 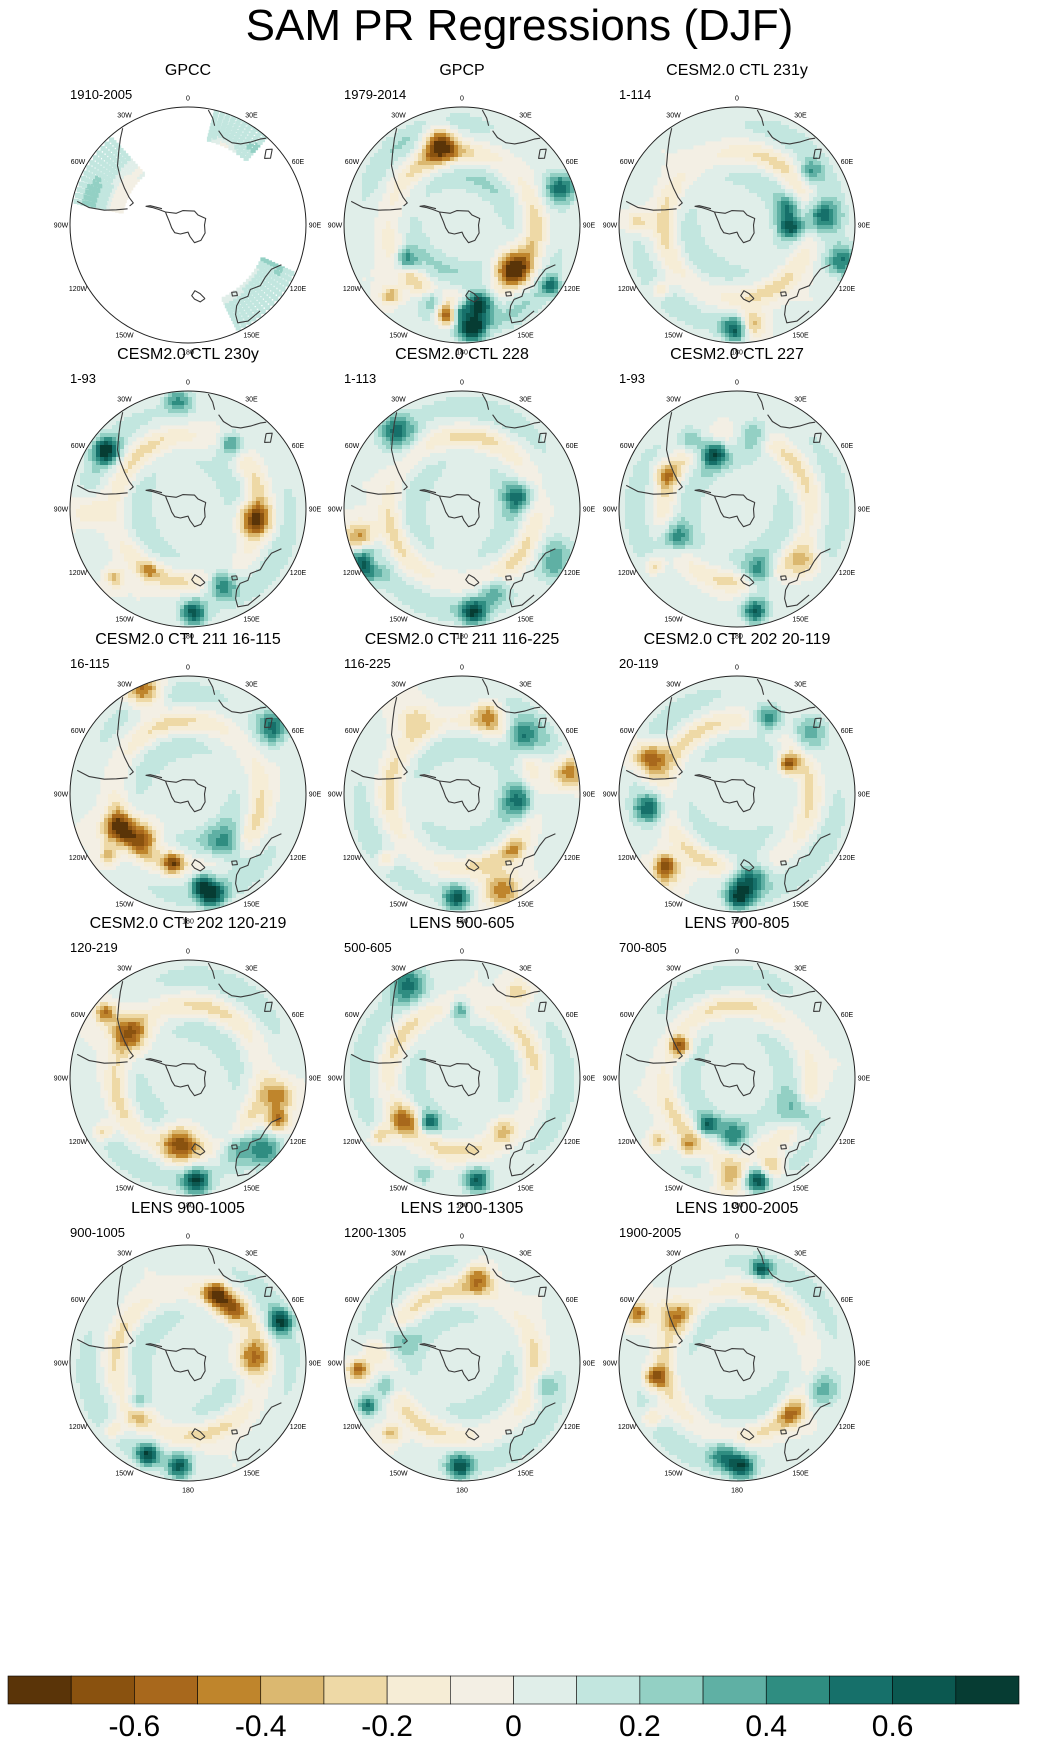 What do you see at coordinates (242, 137) in the screenshot?
I see `coastline` at bounding box center [242, 137].